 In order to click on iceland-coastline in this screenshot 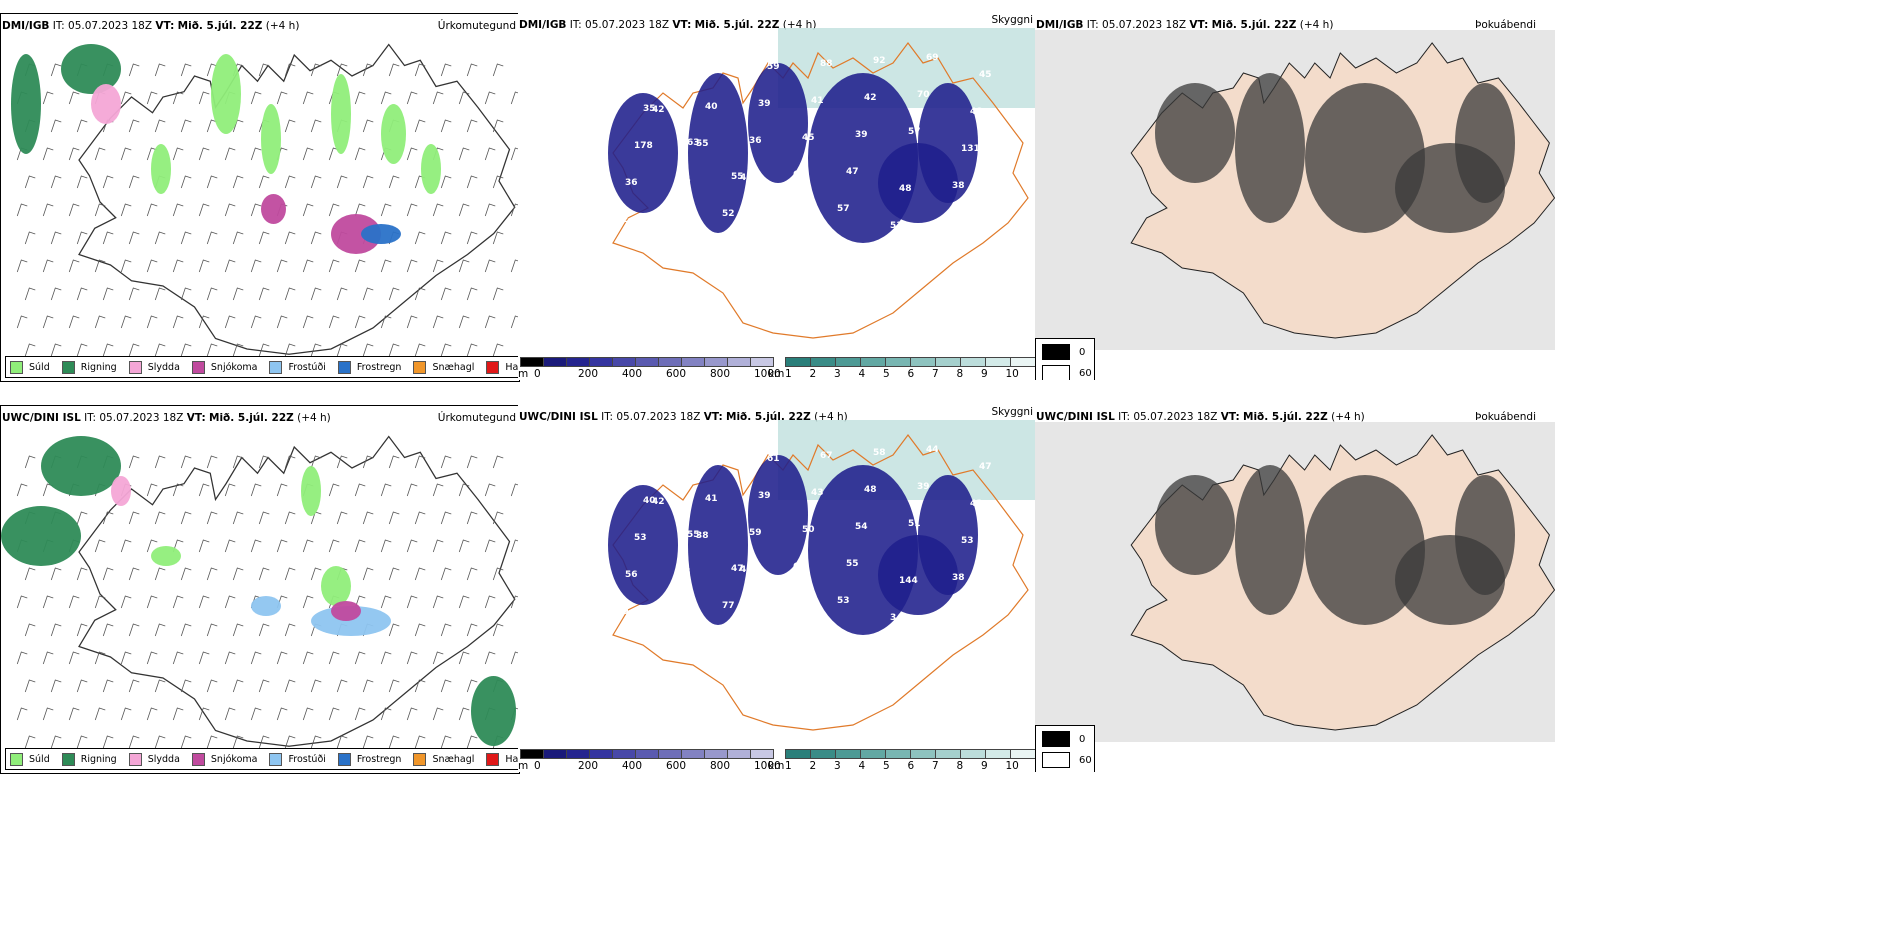, I will do `click(820, 190)`.